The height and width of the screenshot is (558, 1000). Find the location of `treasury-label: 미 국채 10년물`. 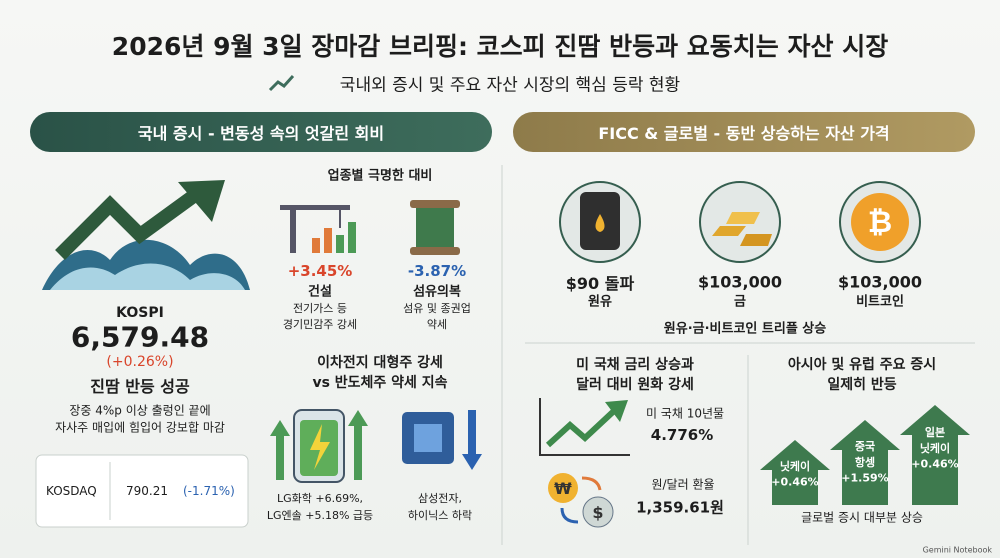

treasury-label: 미 국채 10년물 is located at coordinates (685, 413).